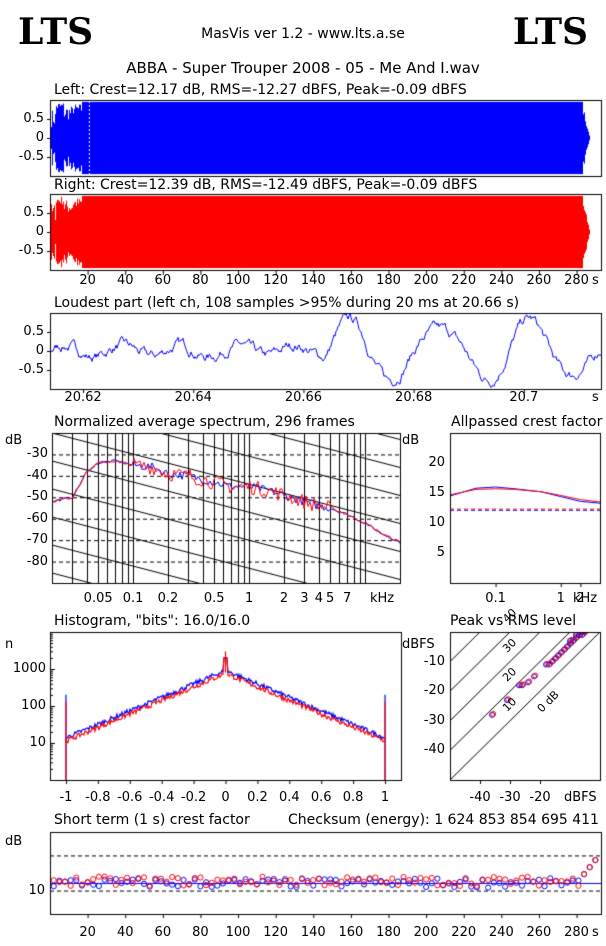 The image size is (606, 946). Describe the element at coordinates (98, 598) in the screenshot. I see `spectrum-xtick: 0.05` at that location.